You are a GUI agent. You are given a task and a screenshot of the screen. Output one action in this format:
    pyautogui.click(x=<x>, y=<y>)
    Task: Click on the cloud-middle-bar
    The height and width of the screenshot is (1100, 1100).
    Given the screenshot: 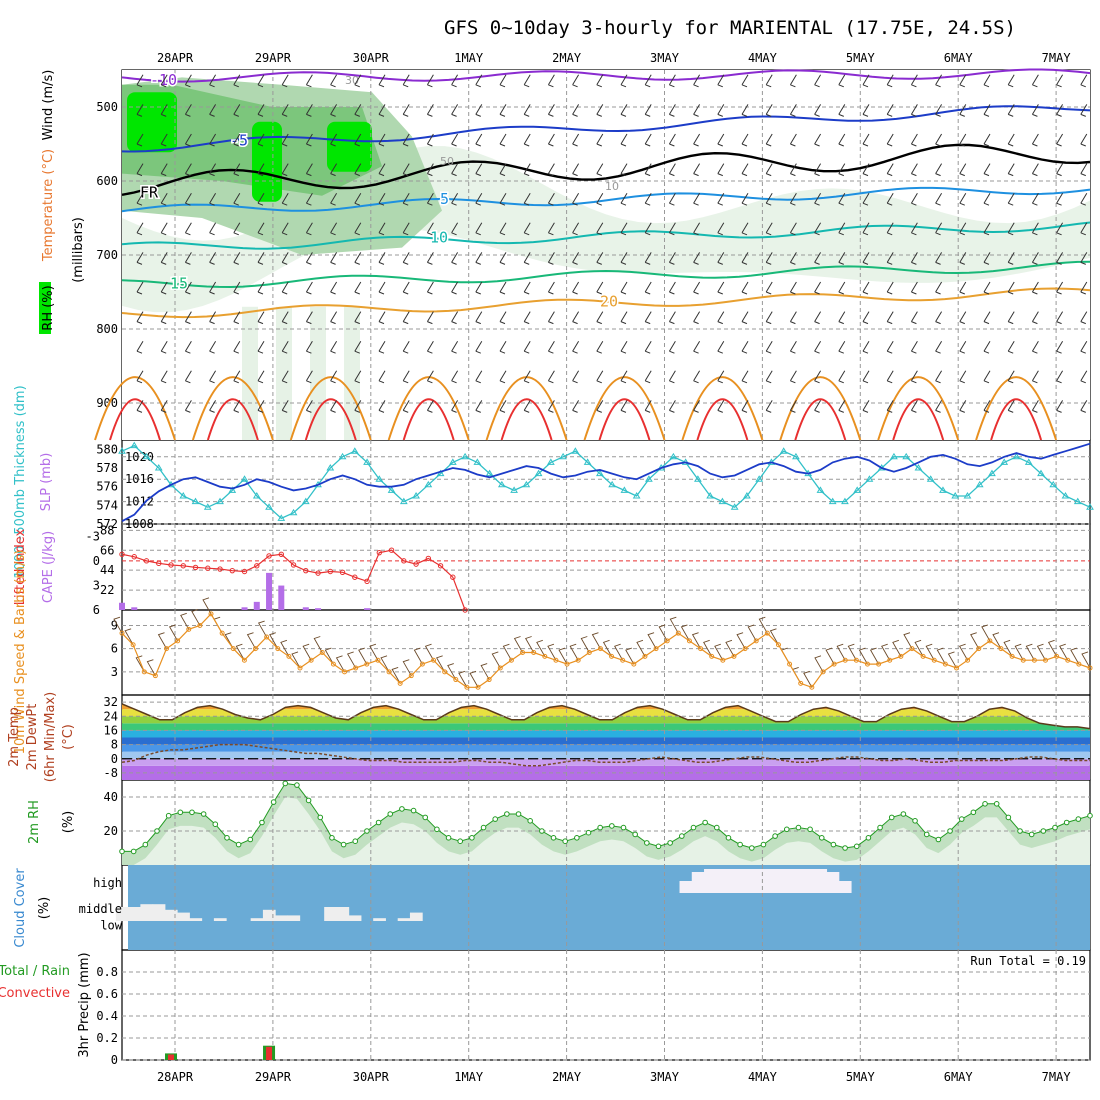 What is the action you would take?
    pyautogui.click(x=183, y=916)
    